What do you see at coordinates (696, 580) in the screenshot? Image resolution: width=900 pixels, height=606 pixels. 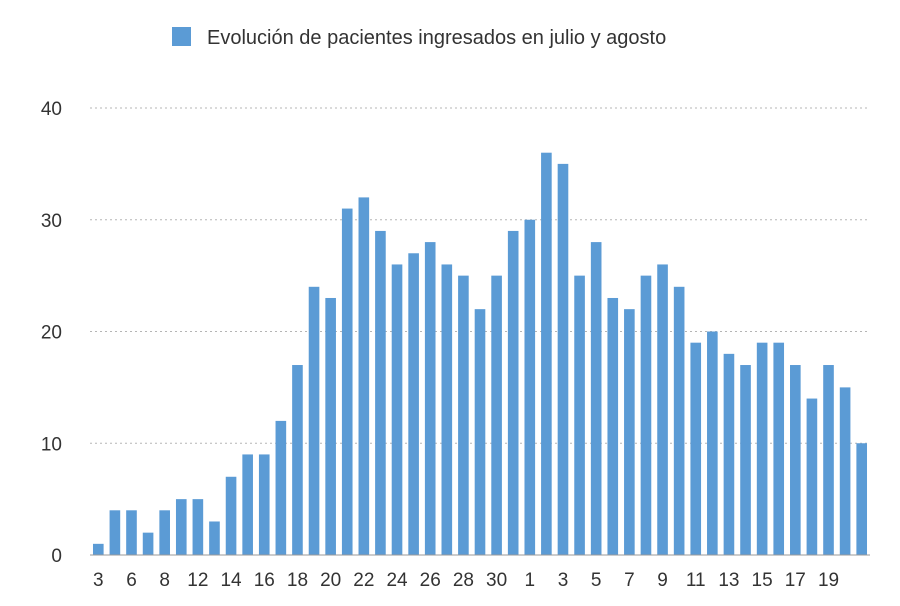 I see `x-tick-label: 11` at bounding box center [696, 580].